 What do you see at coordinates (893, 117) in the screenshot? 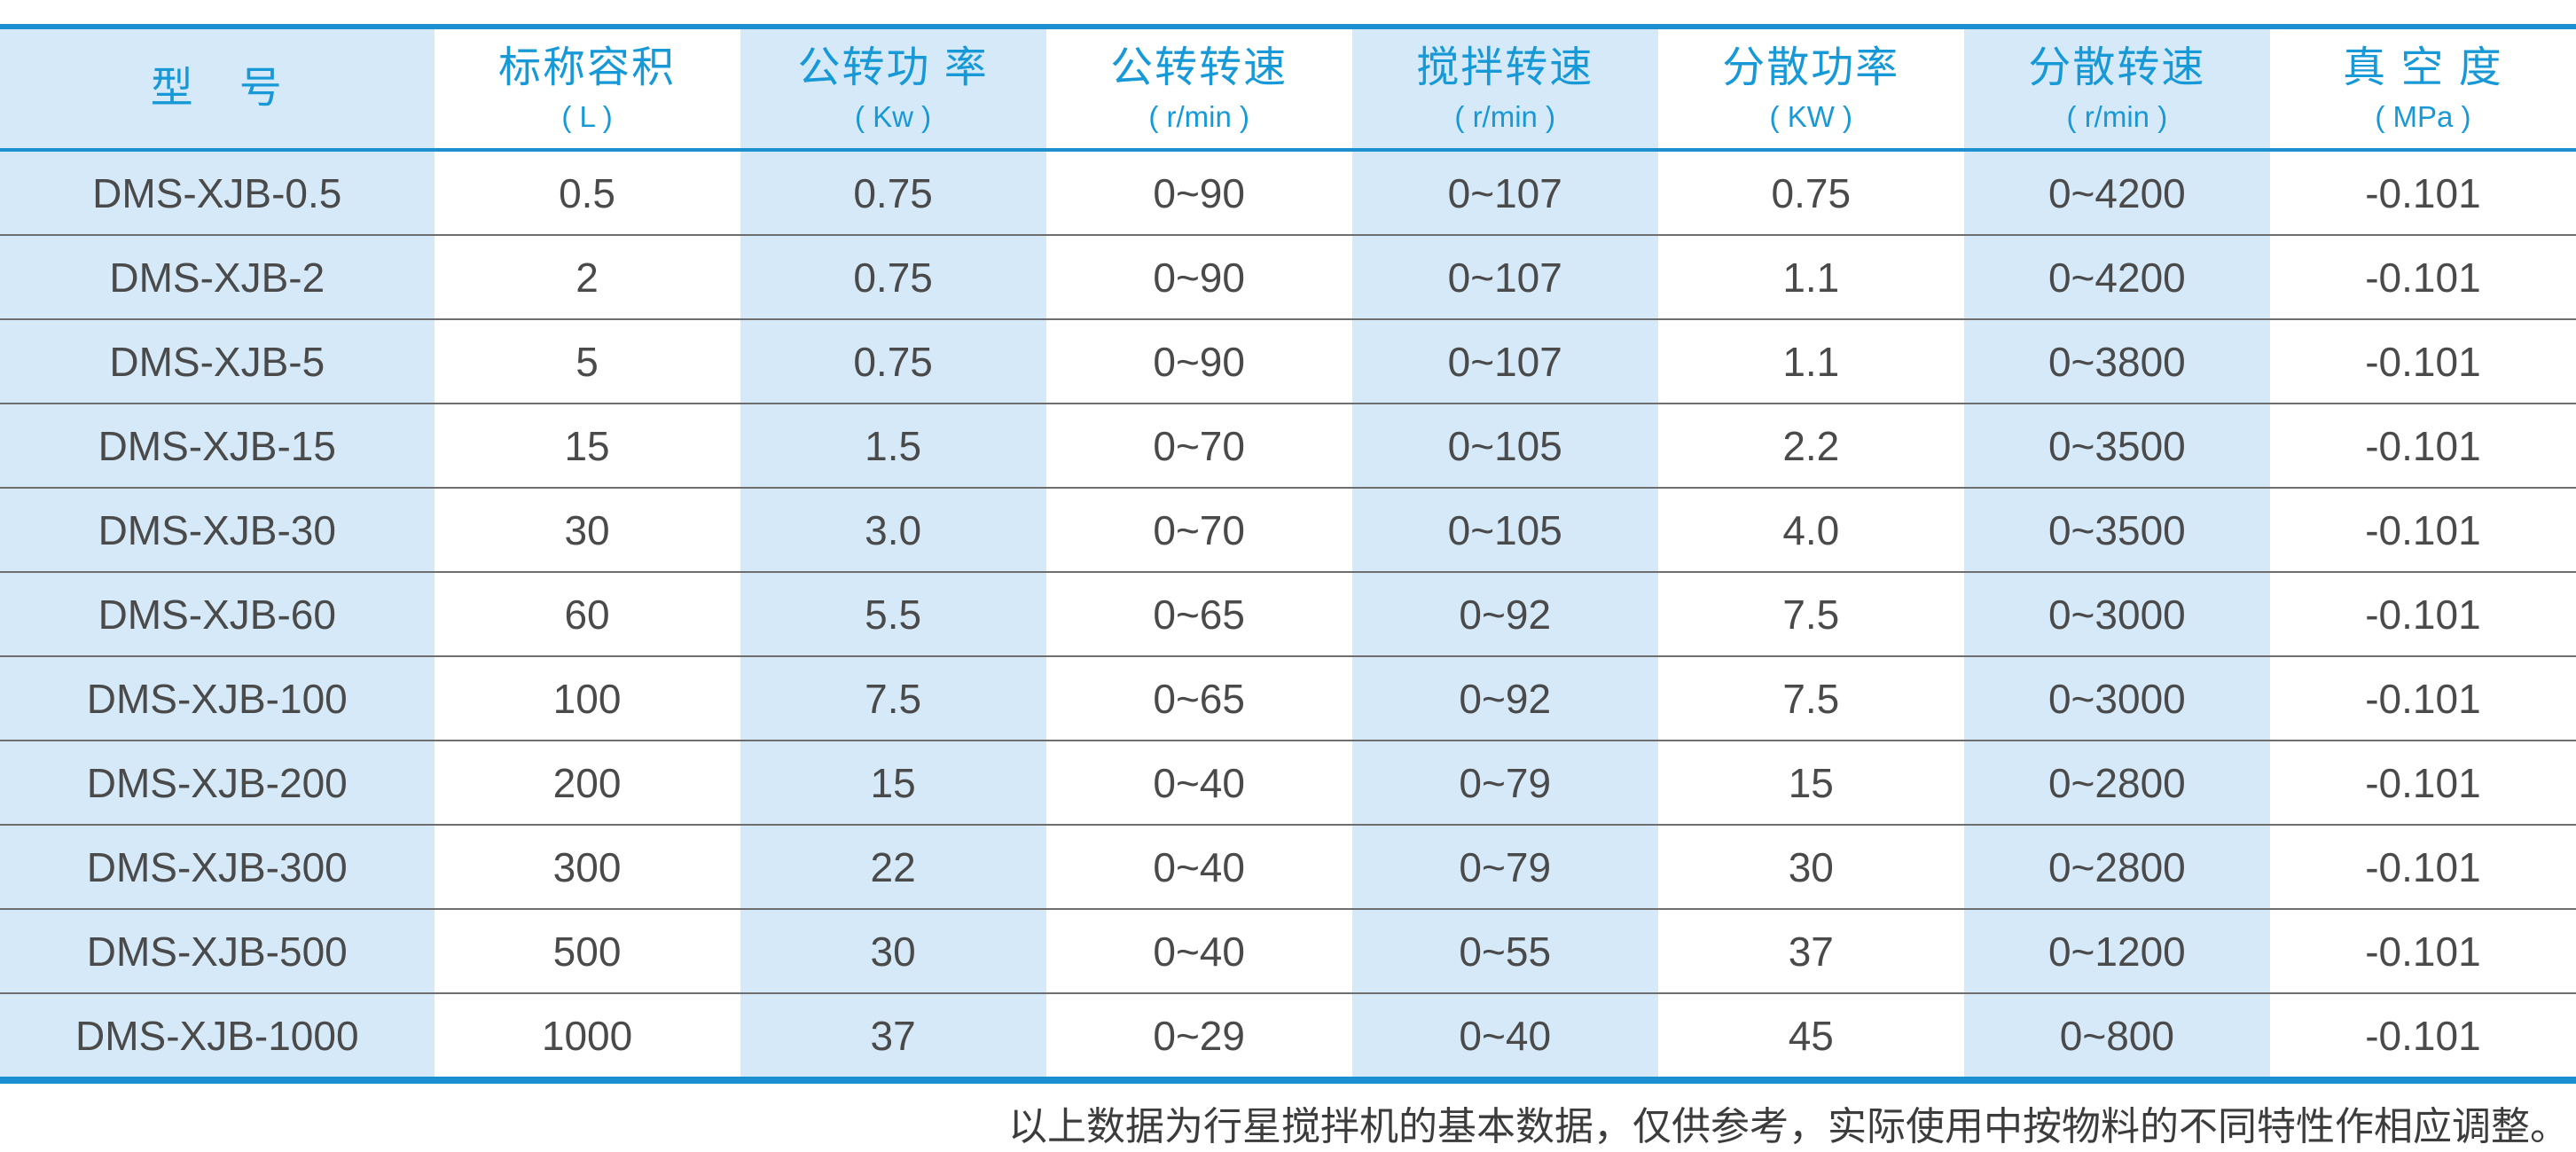
I see `column-header-unit: ( Kw )` at bounding box center [893, 117].